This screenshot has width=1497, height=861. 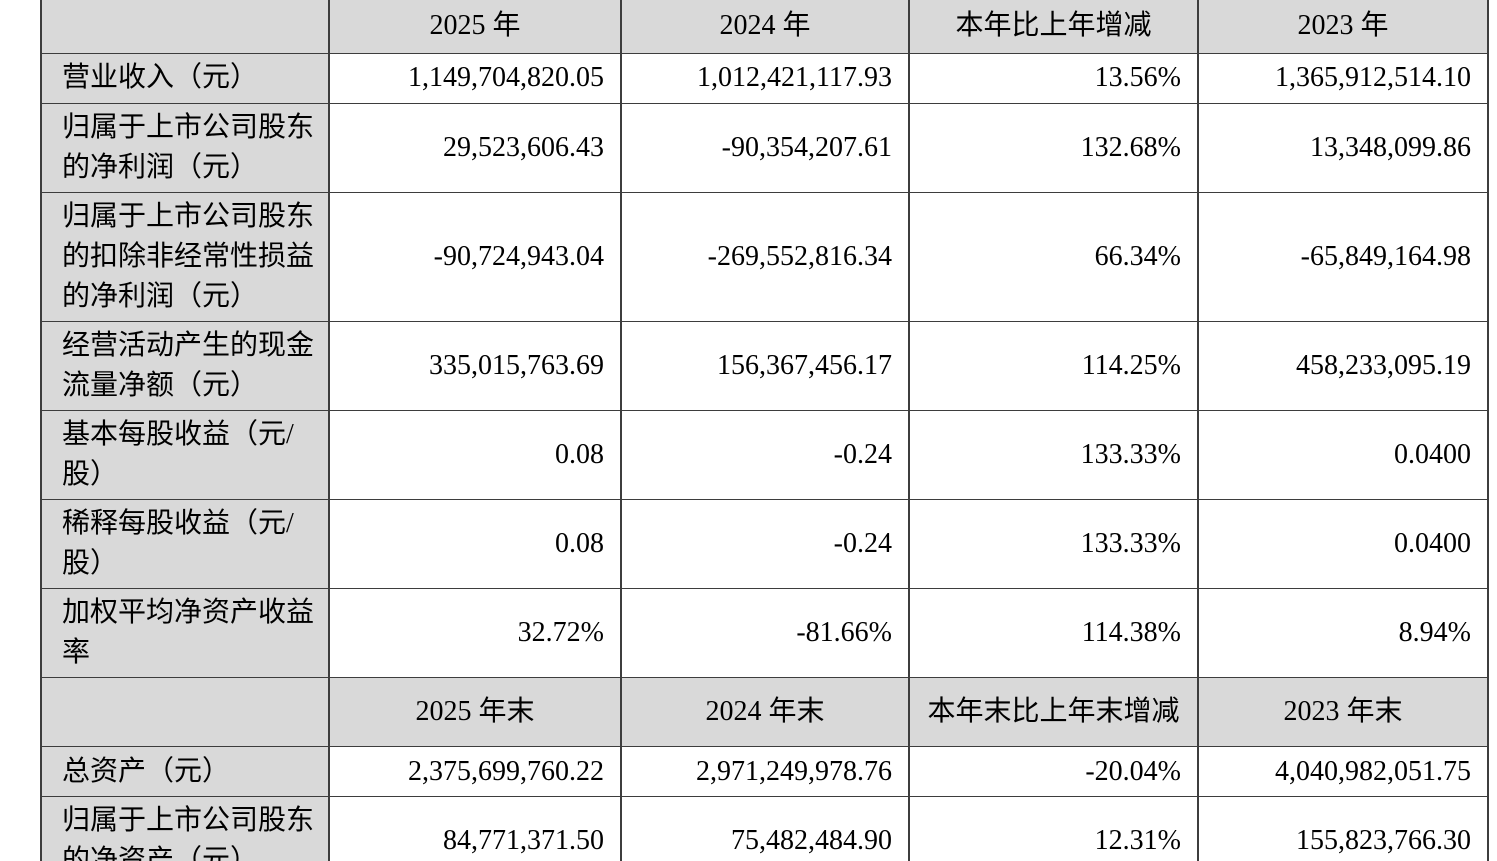 What do you see at coordinates (1053, 366) in the screenshot?
I see `cash-flow-change: 114.25%` at bounding box center [1053, 366].